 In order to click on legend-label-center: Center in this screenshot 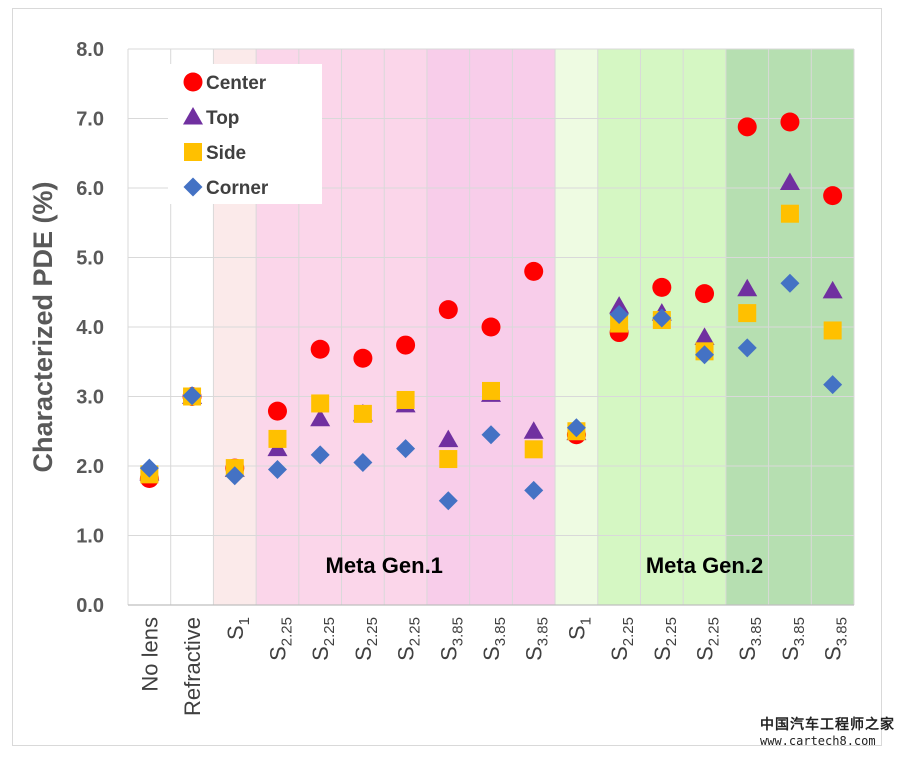, I will do `click(236, 83)`.